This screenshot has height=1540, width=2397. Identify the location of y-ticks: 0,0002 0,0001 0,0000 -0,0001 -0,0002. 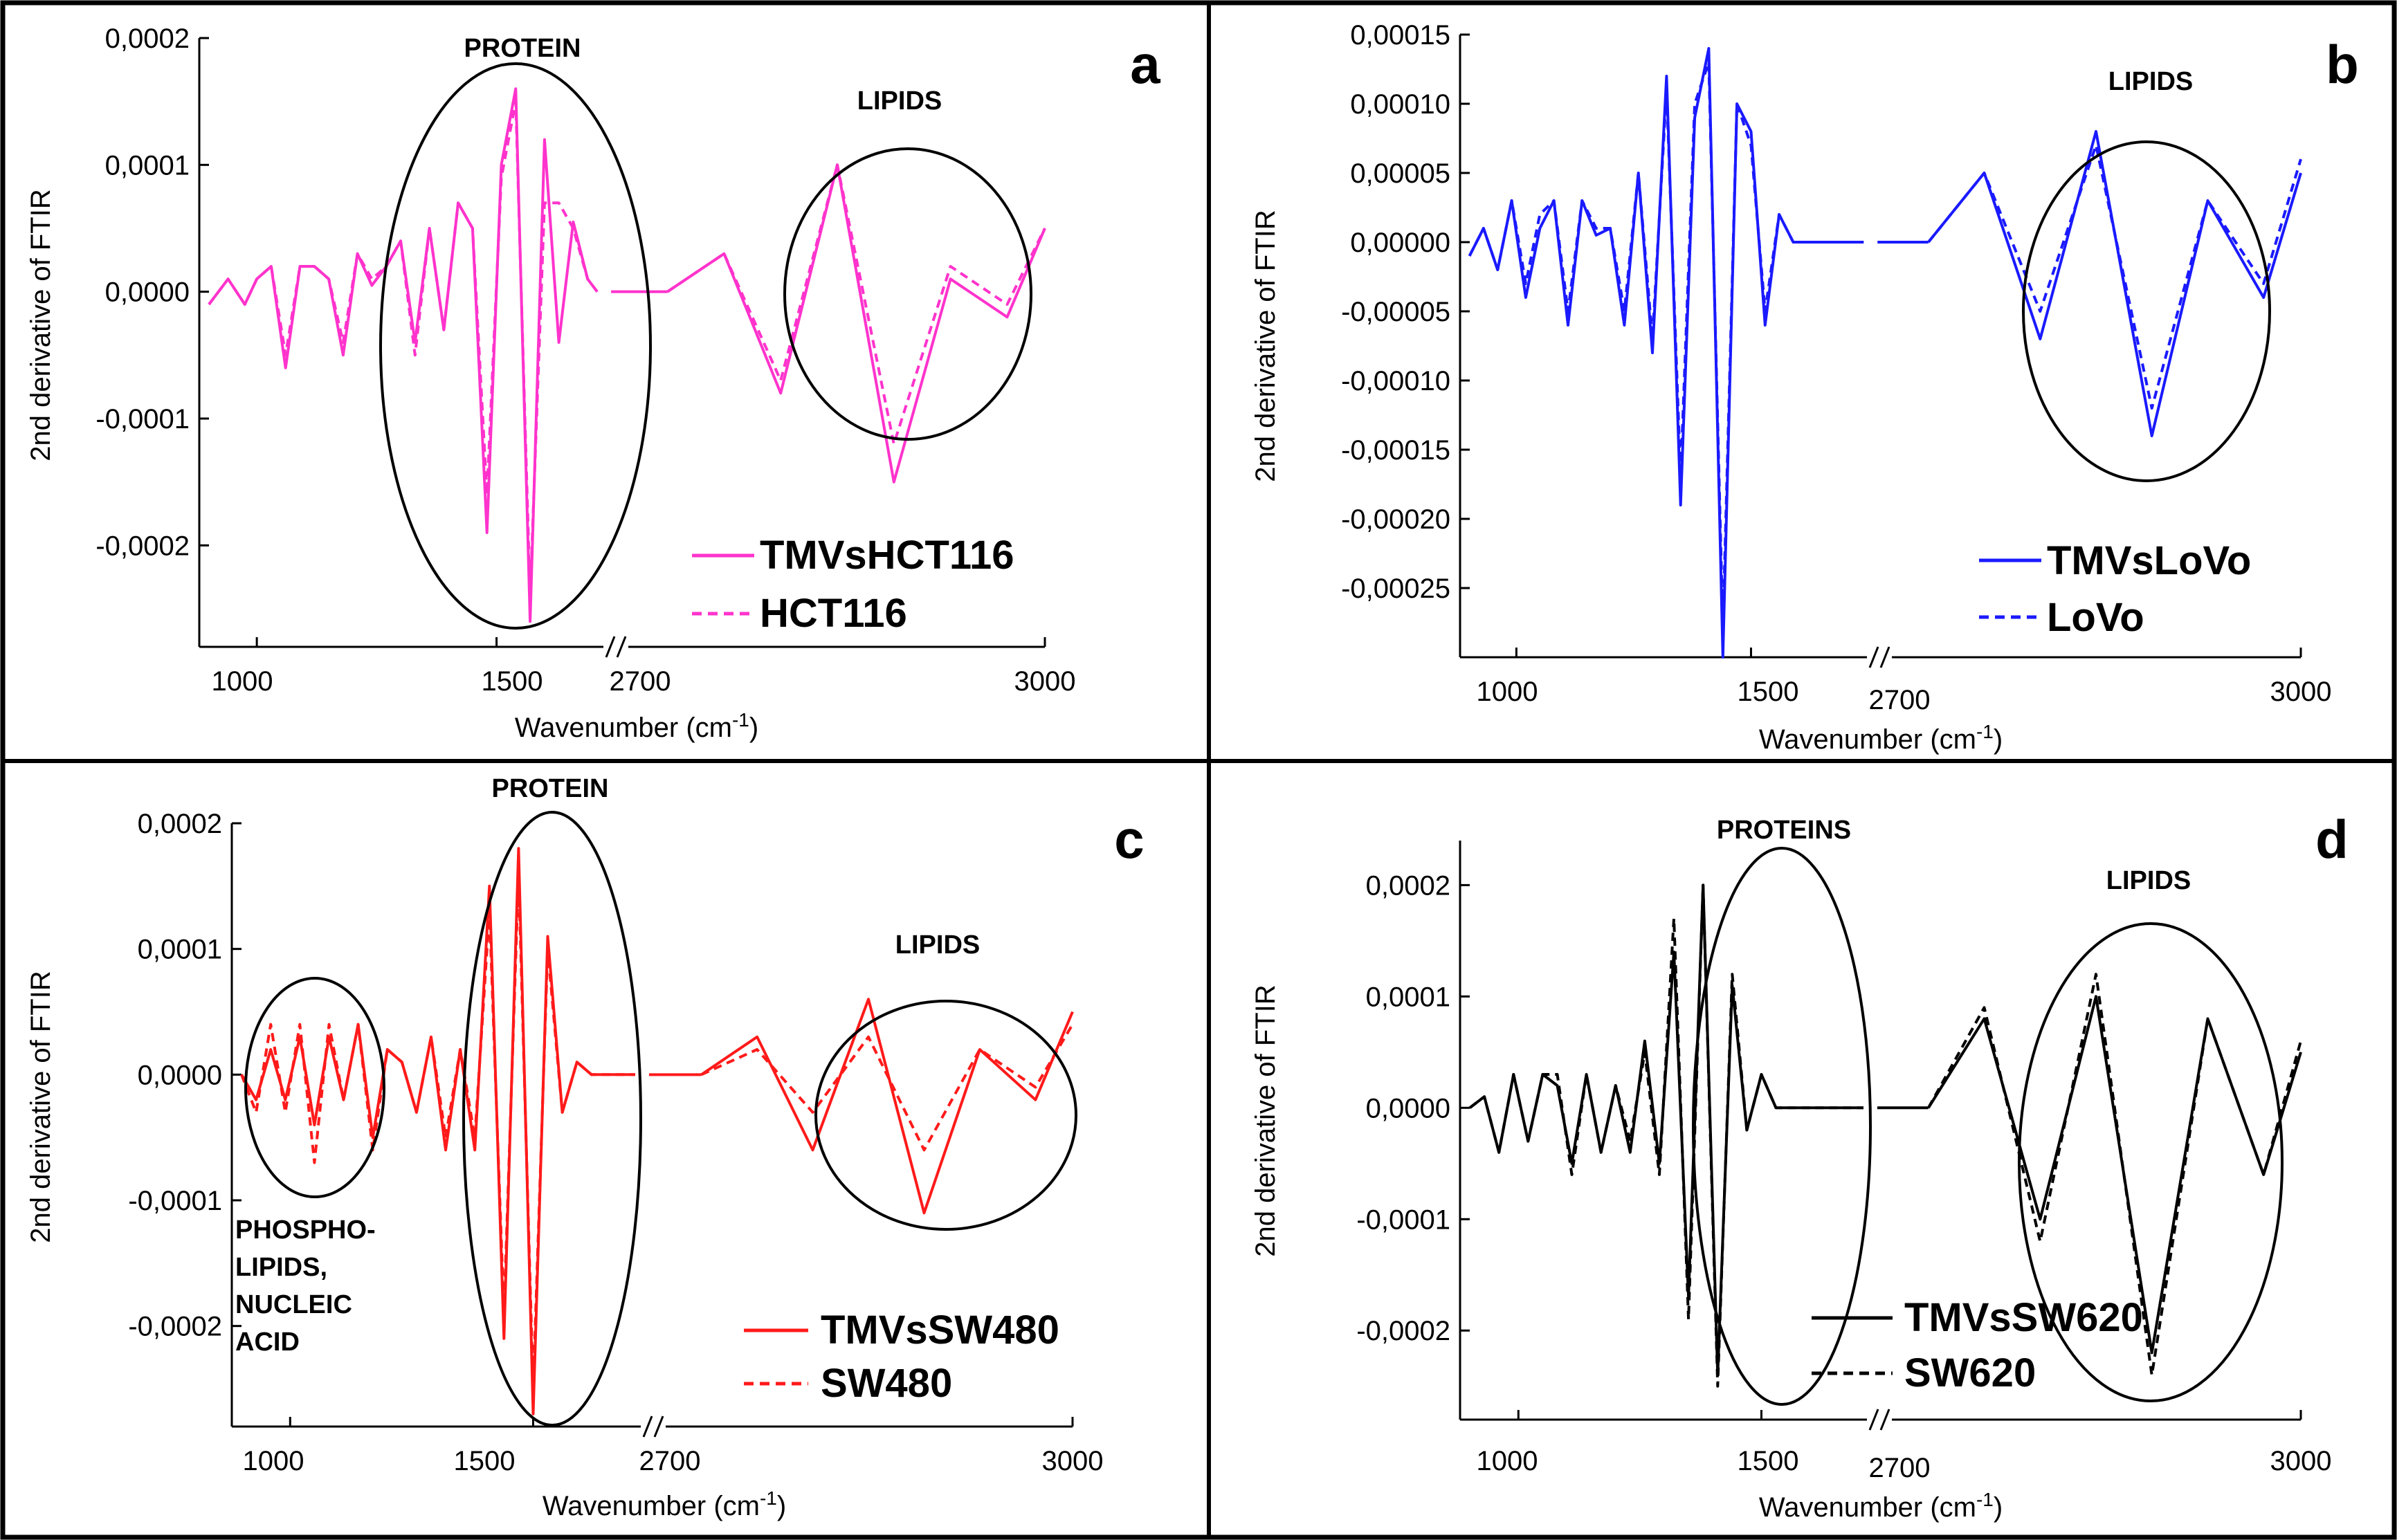
(185, 1075).